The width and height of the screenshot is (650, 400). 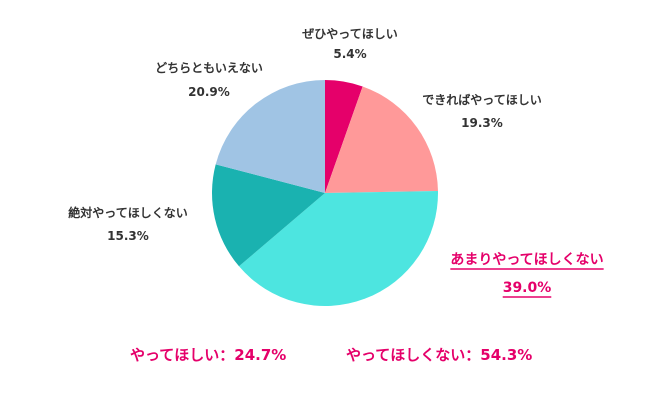 I want to click on slice-label: あまりやってほしくない, so click(x=526, y=260).